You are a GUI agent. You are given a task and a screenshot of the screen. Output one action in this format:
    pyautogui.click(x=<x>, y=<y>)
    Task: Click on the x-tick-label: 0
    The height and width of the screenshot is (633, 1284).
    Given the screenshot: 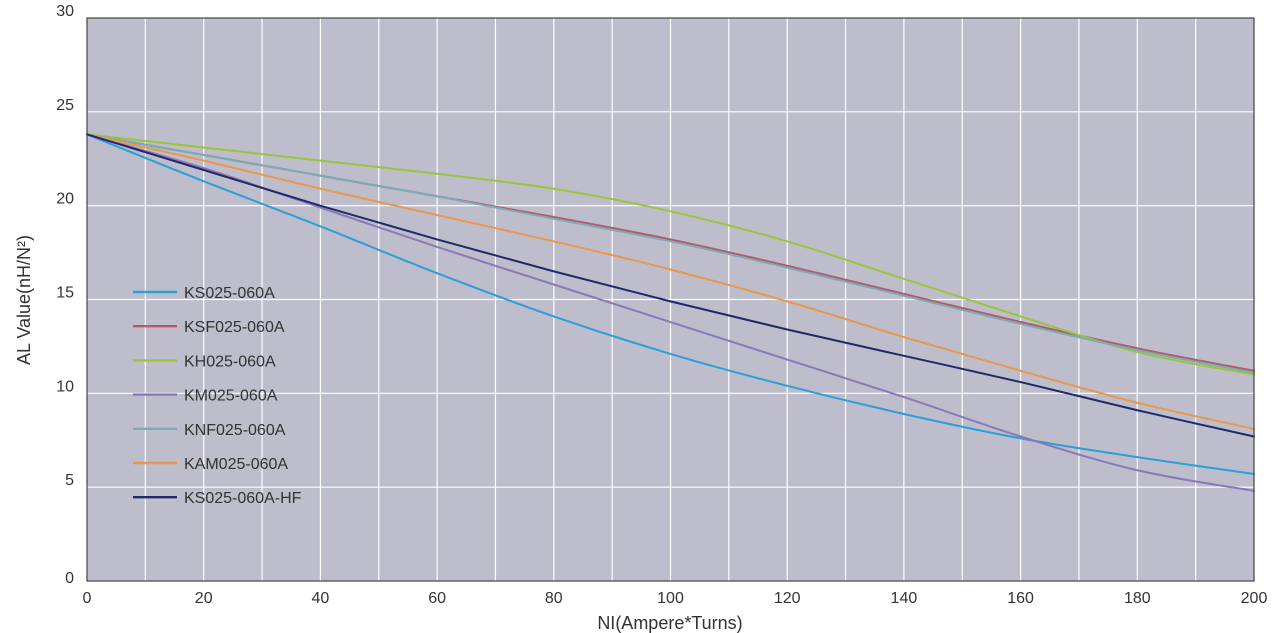 What is the action you would take?
    pyautogui.click(x=87, y=598)
    